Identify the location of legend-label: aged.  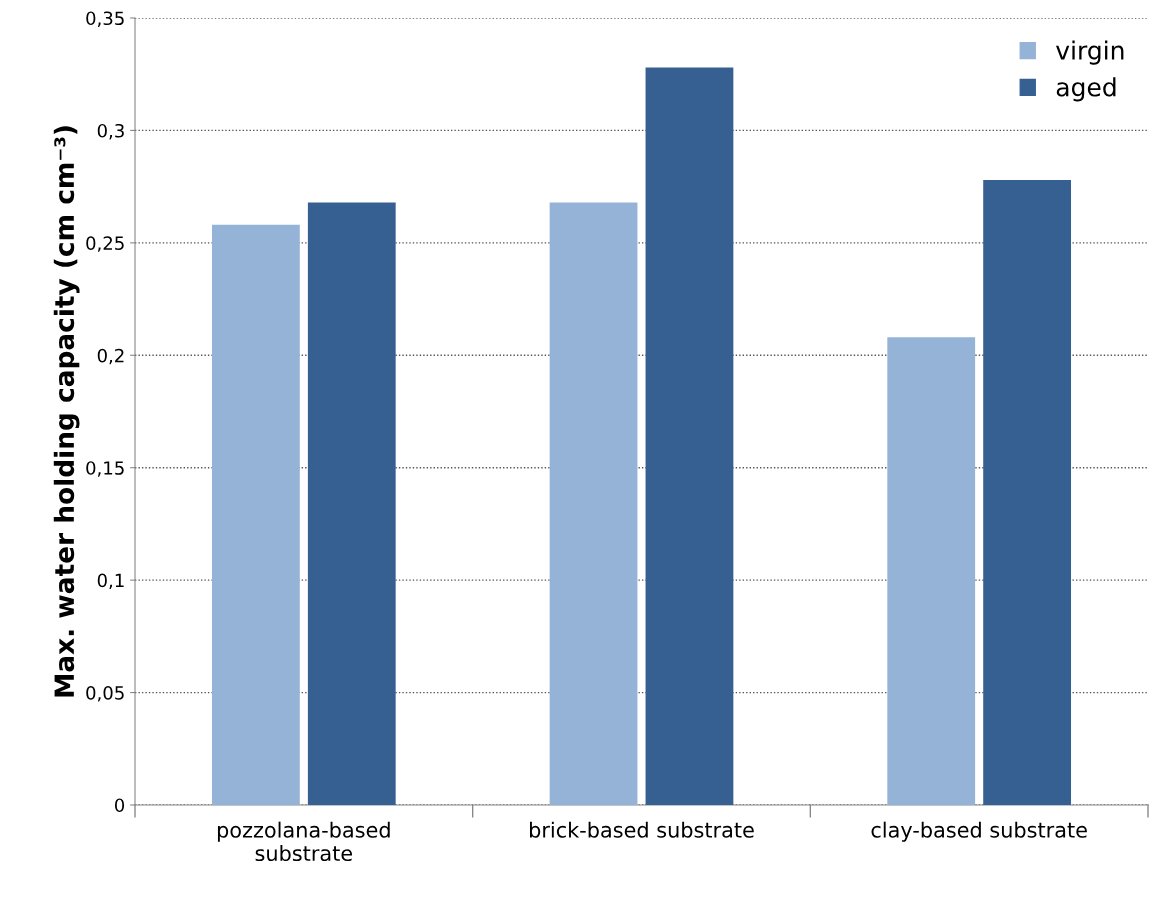
(1086, 89).